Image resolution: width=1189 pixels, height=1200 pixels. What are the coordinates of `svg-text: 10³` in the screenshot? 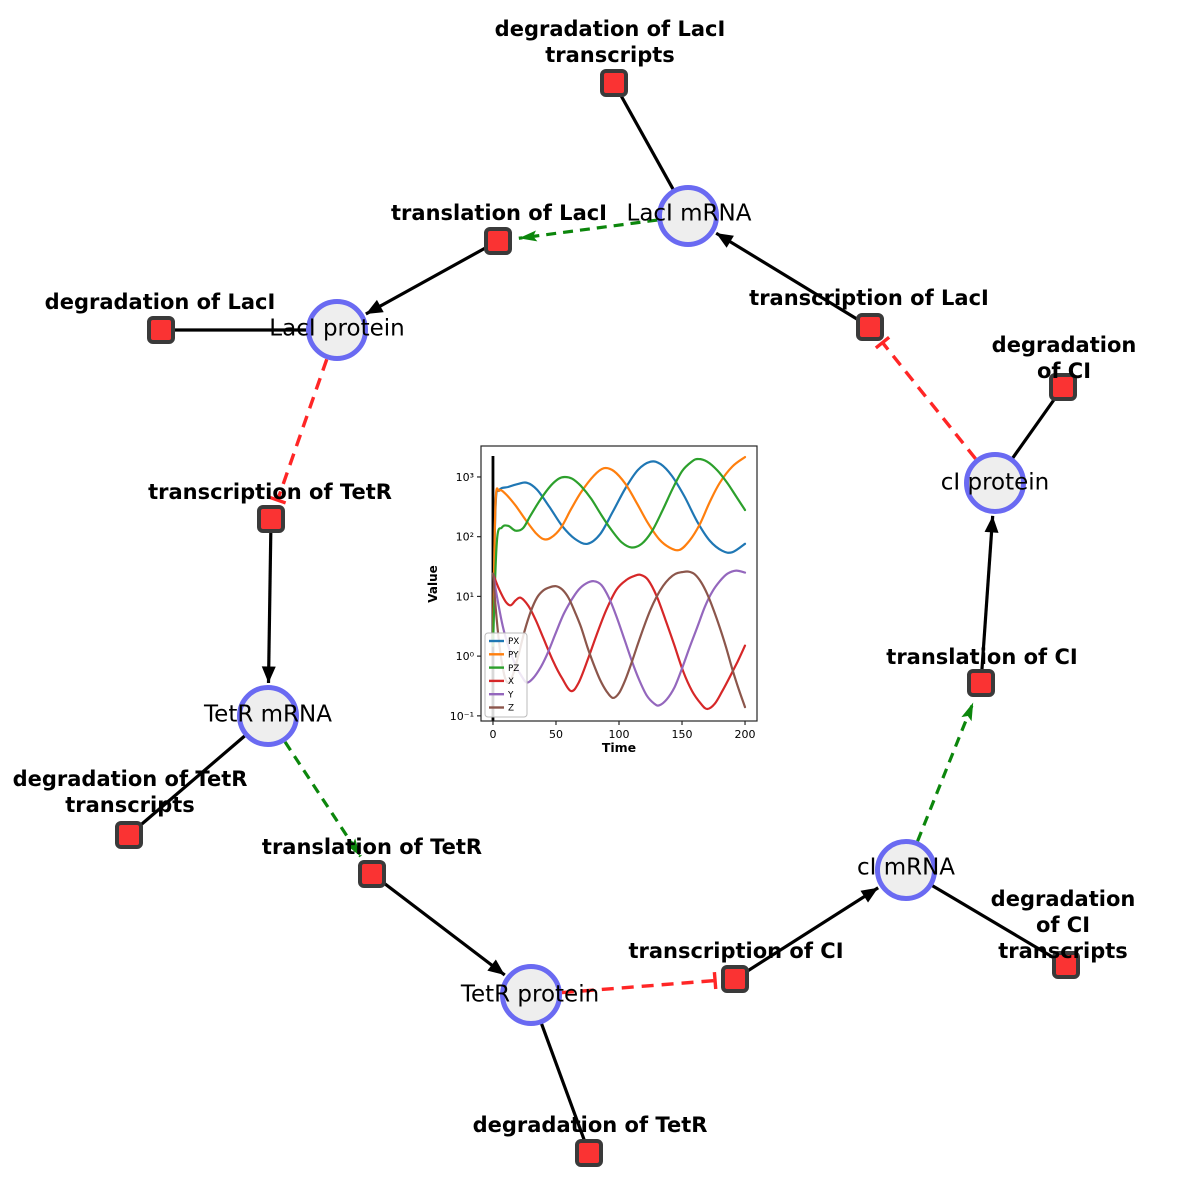 It's located at (465, 477).